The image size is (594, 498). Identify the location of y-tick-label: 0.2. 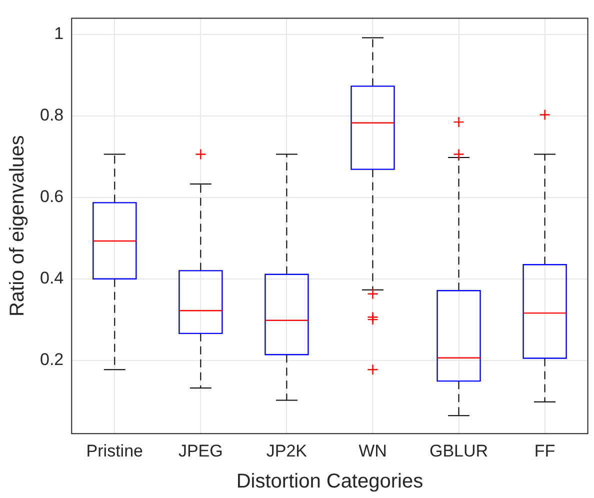
(52, 359).